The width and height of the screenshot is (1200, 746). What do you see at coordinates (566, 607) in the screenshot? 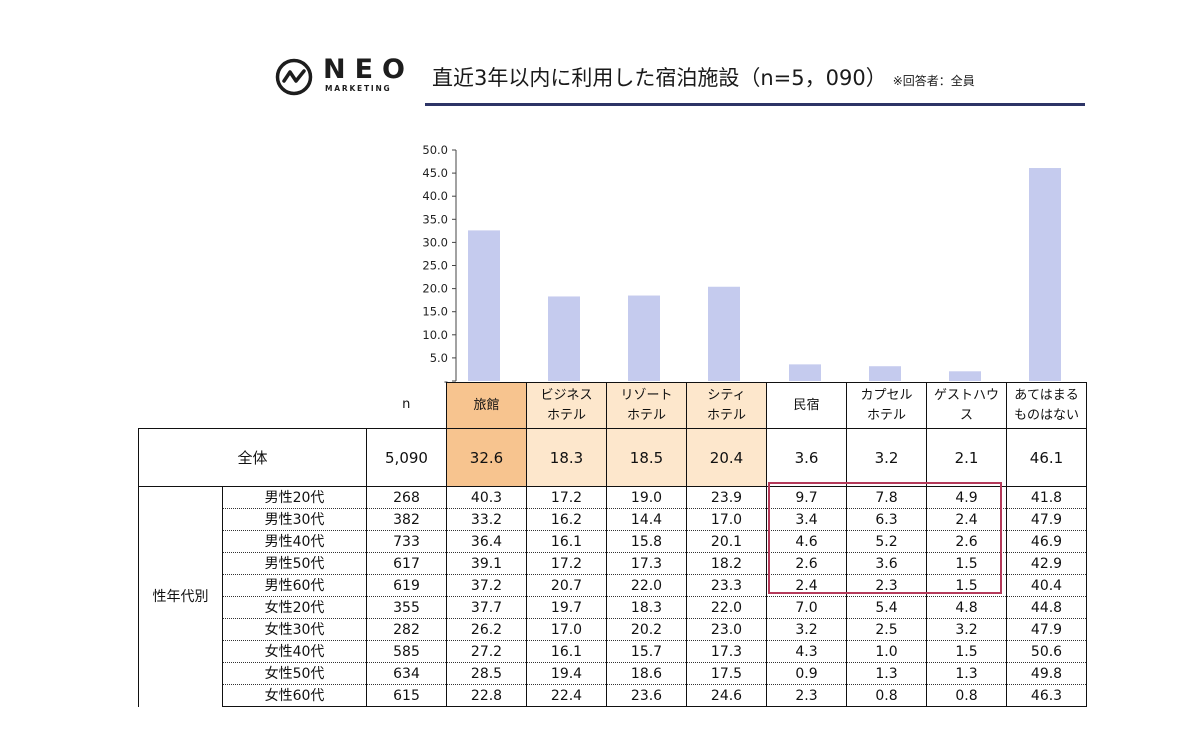
I see `table-cell: 19.7` at bounding box center [566, 607].